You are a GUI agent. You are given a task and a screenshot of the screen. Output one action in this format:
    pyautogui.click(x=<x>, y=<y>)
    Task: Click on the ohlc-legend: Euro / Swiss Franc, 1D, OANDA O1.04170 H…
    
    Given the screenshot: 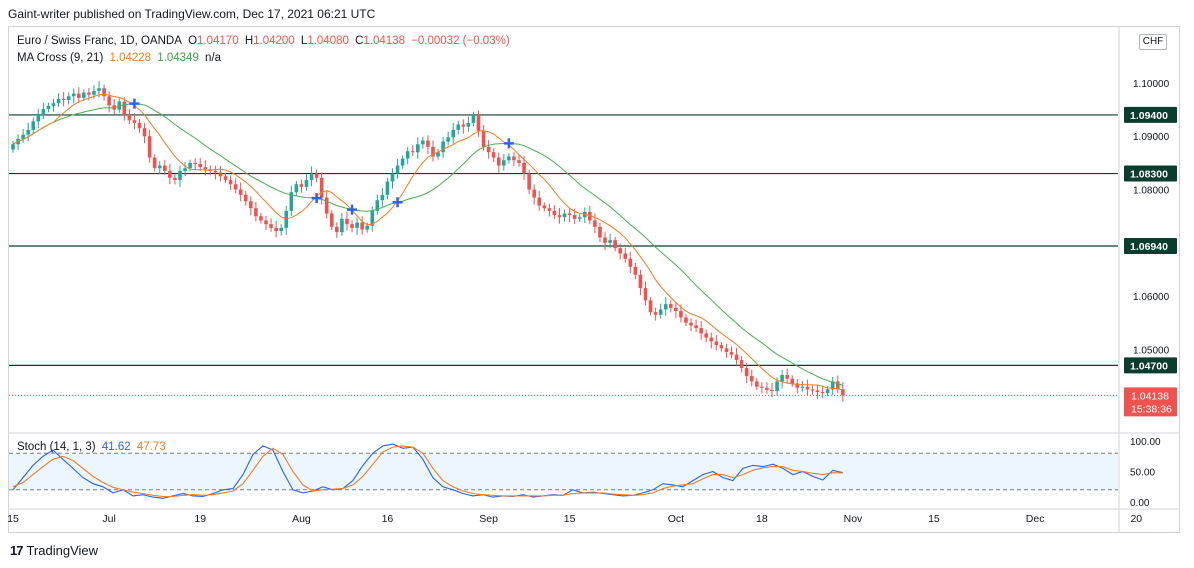 What is the action you would take?
    pyautogui.click(x=265, y=41)
    